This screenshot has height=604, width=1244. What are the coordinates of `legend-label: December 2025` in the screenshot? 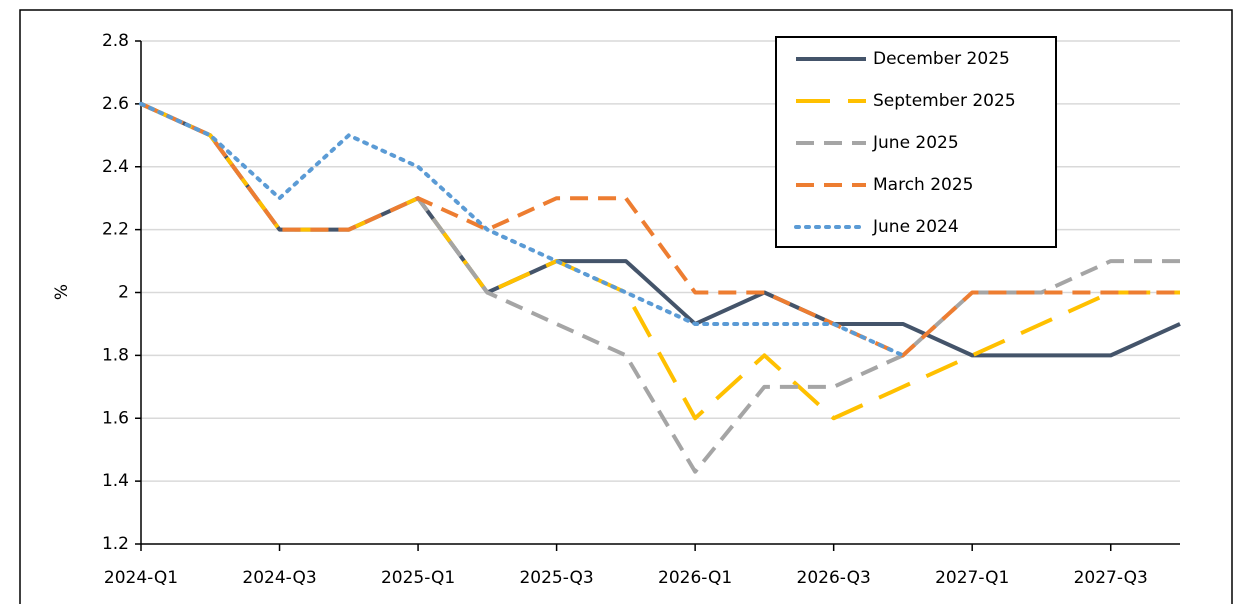 It's located at (941, 59).